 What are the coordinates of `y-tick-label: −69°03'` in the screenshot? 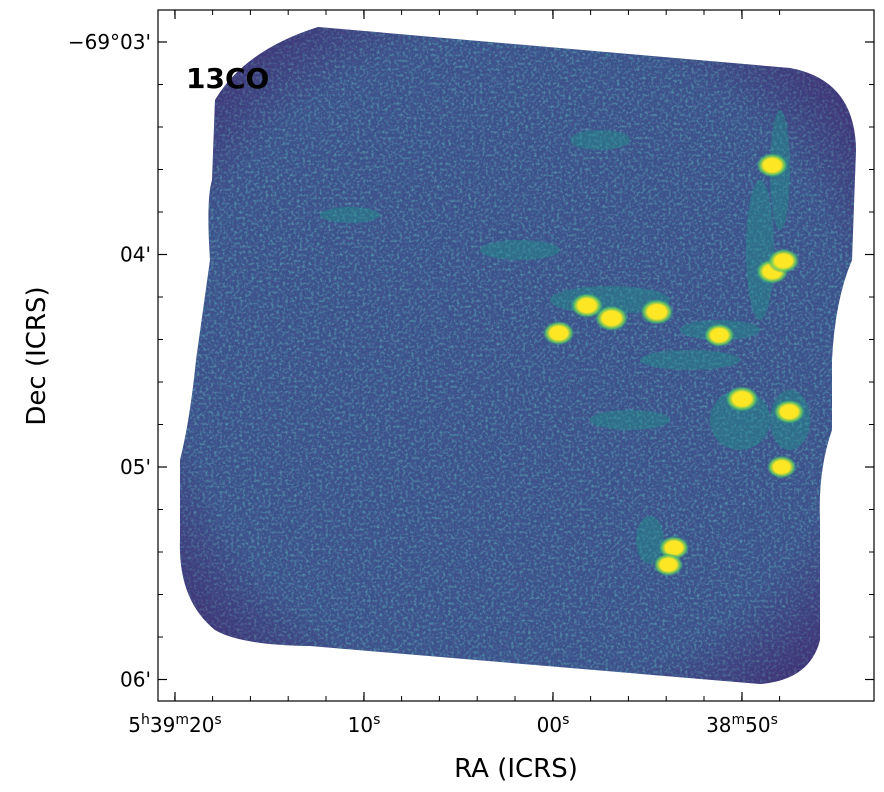 It's located at (109, 42).